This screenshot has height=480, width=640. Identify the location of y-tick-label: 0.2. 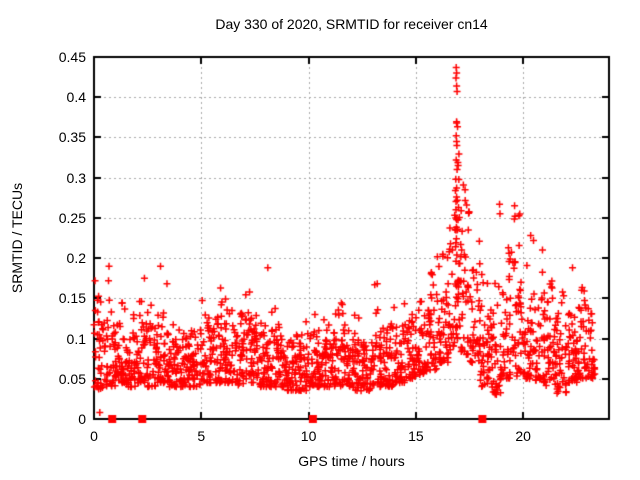
(76, 258).